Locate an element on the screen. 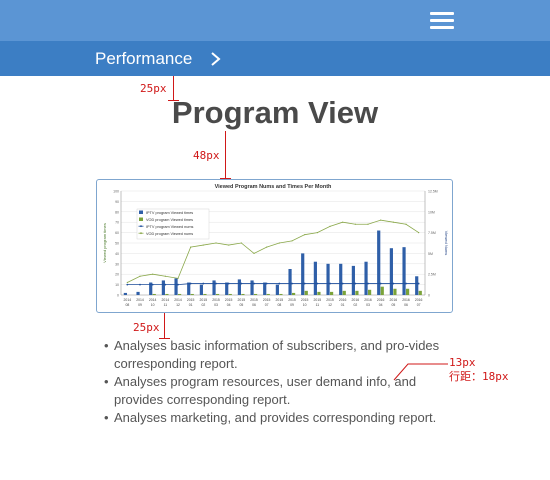  x-tick-label: 10 is located at coordinates (153, 305).